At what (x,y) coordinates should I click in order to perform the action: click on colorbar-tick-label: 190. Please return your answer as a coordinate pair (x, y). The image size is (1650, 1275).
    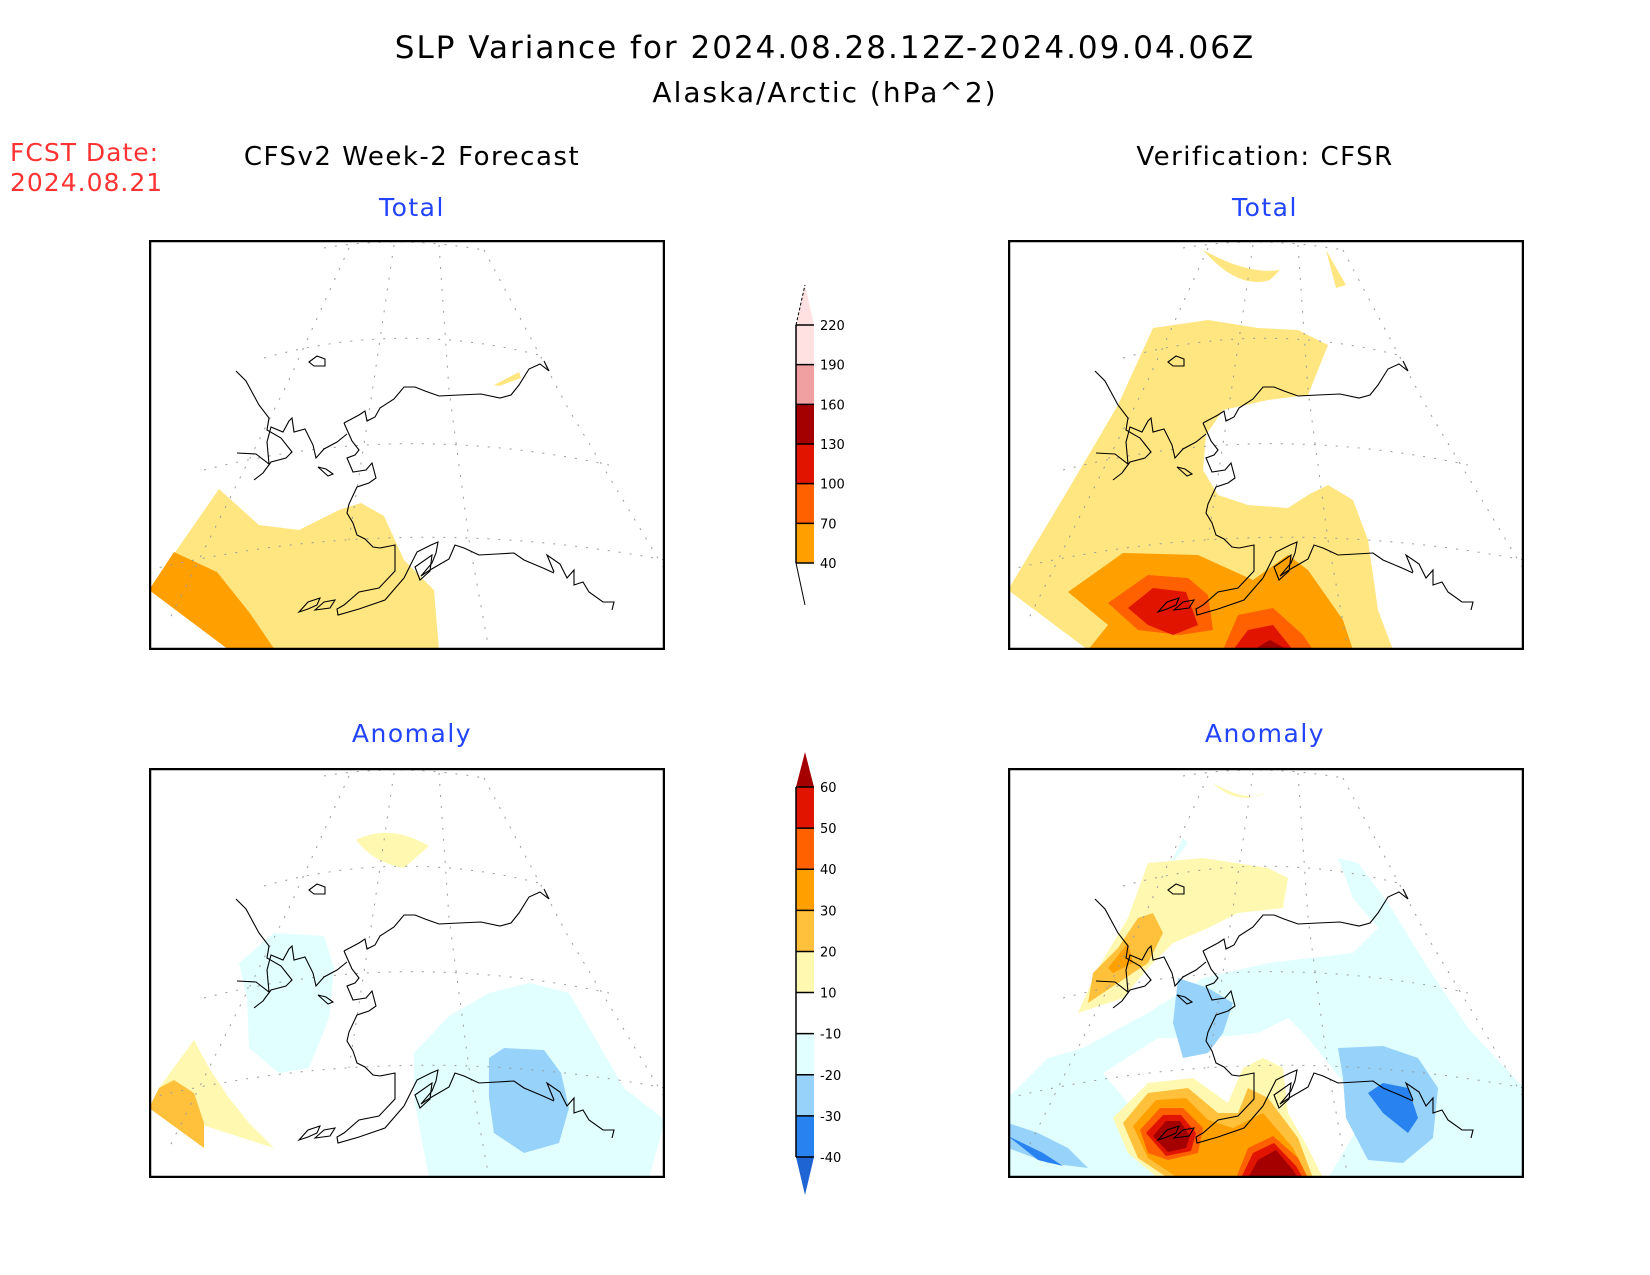
    Looking at the image, I should click on (832, 366).